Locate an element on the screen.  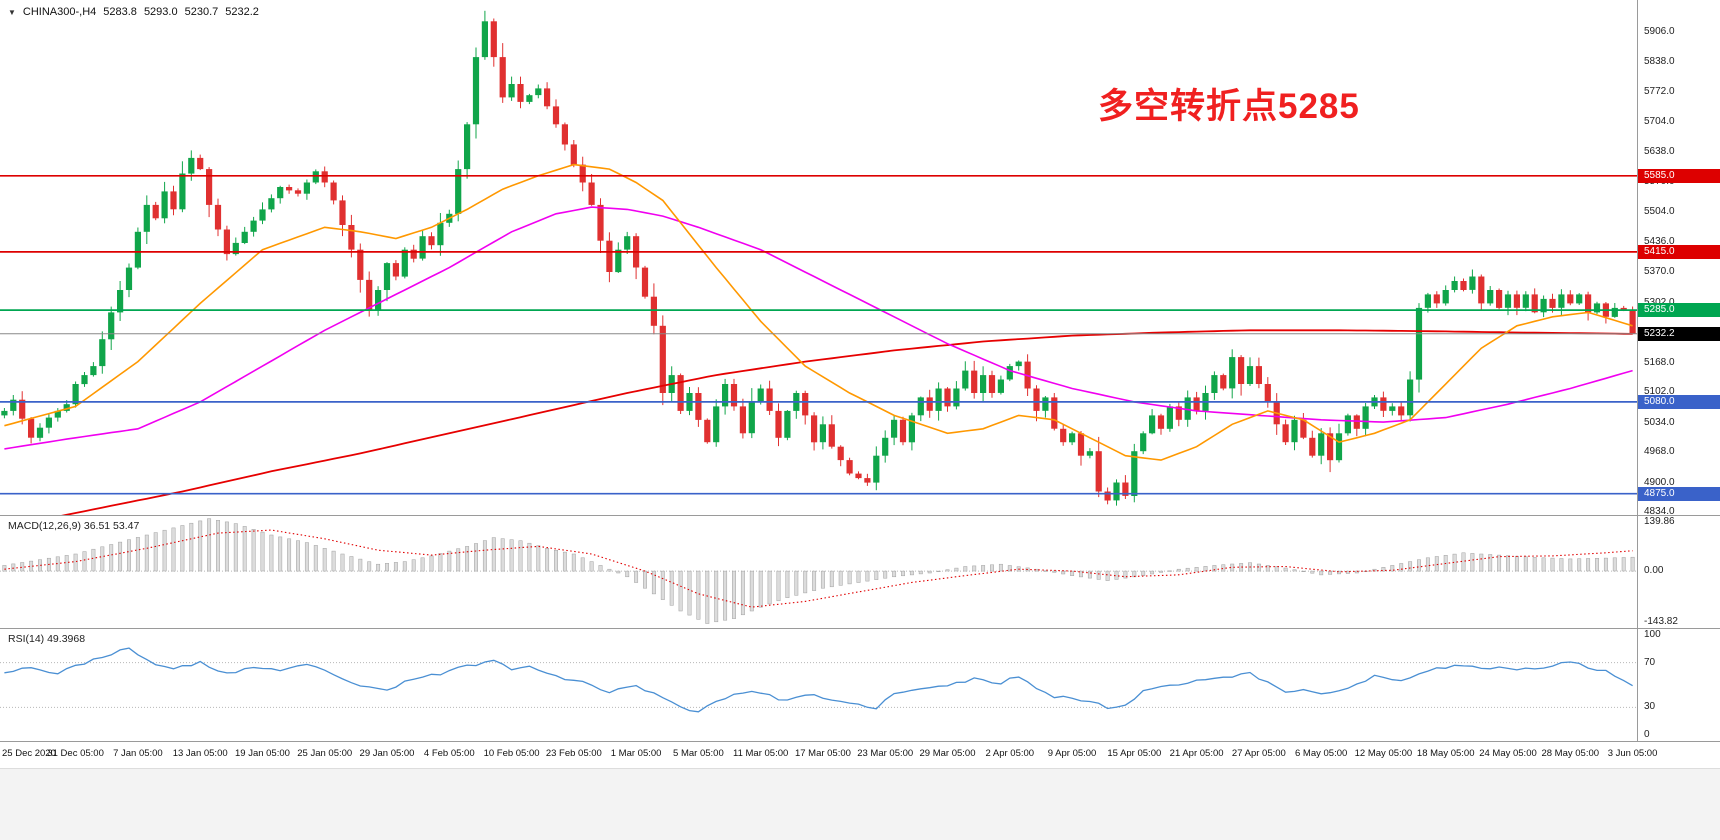
axis-label: 5772.0 is located at coordinates (1659, 92).